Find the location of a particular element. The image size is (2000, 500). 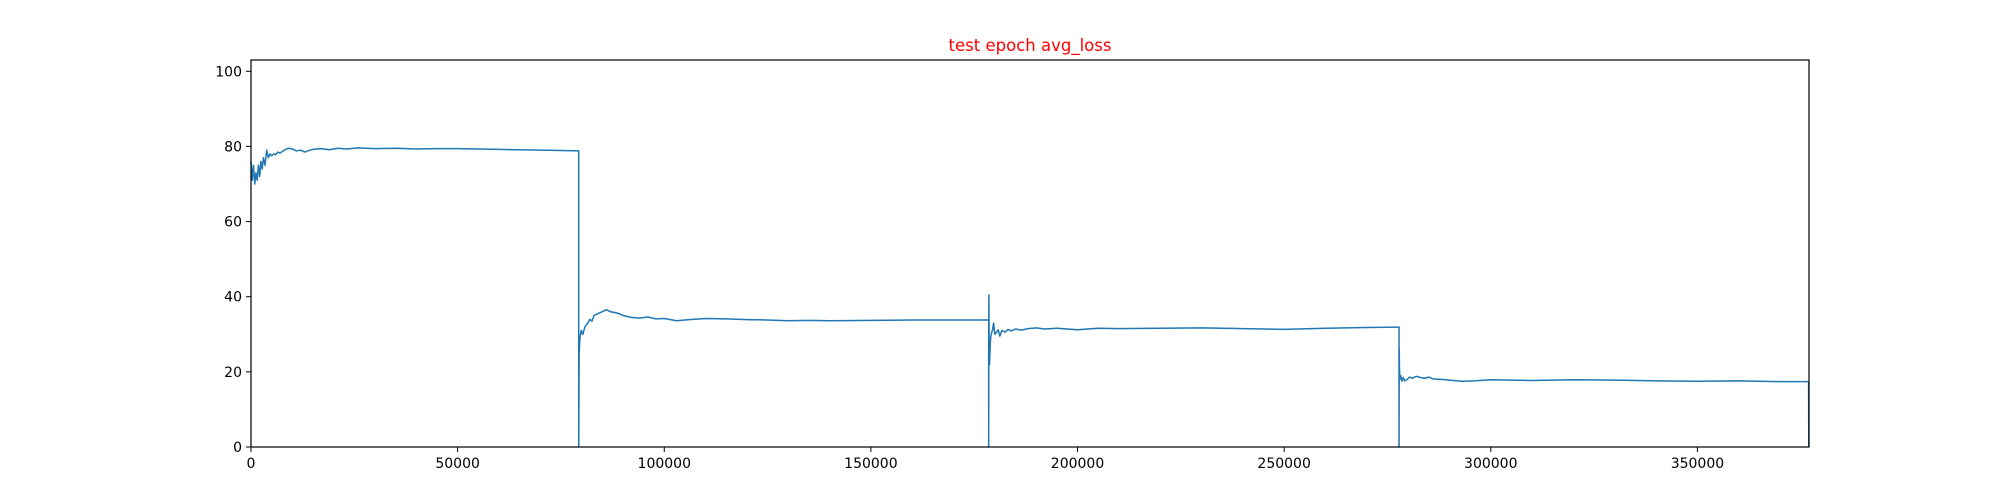

y-tick-label: 40 is located at coordinates (233, 298).